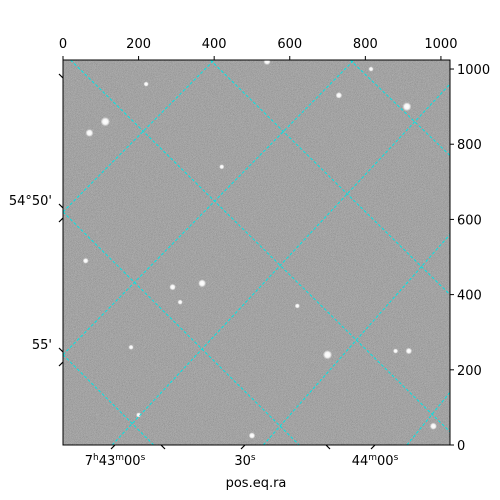  Describe the element at coordinates (138, 44) in the screenshot. I see `top-tick-label-200: 200` at that location.